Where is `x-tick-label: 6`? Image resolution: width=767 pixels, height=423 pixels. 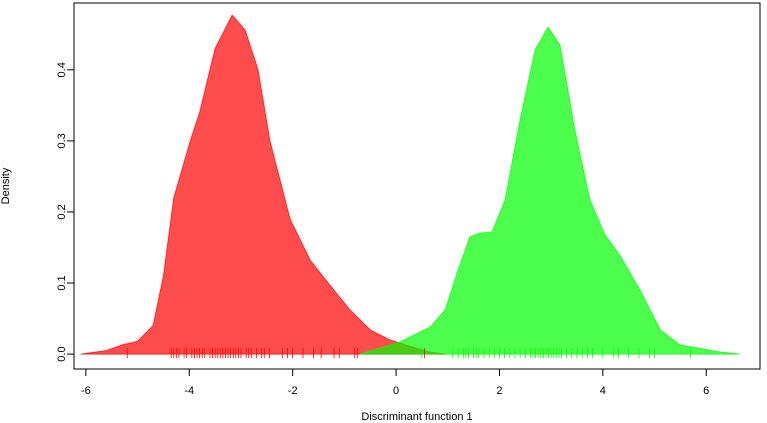
x-tick-label: 6 is located at coordinates (706, 391).